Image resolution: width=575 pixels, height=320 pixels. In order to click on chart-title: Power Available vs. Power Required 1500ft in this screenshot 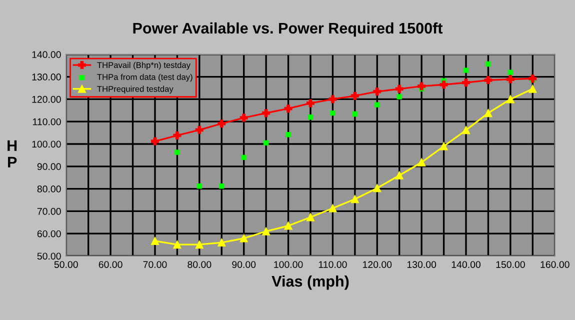, I will do `click(288, 29)`.